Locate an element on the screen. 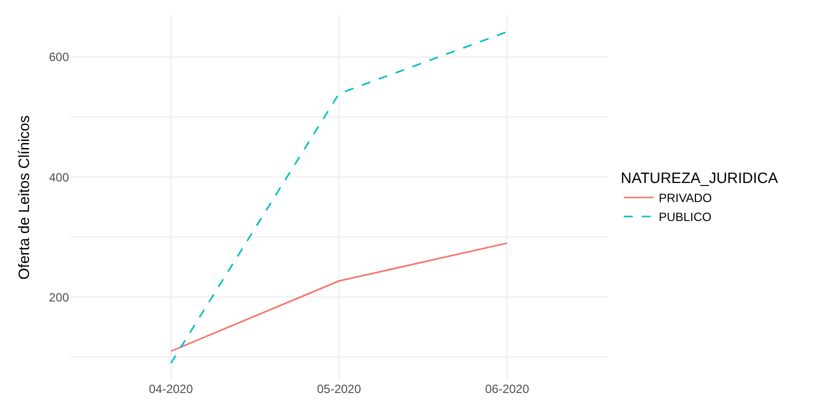 The height and width of the screenshot is (410, 822). x-tick-label: 05-2020 is located at coordinates (339, 389).